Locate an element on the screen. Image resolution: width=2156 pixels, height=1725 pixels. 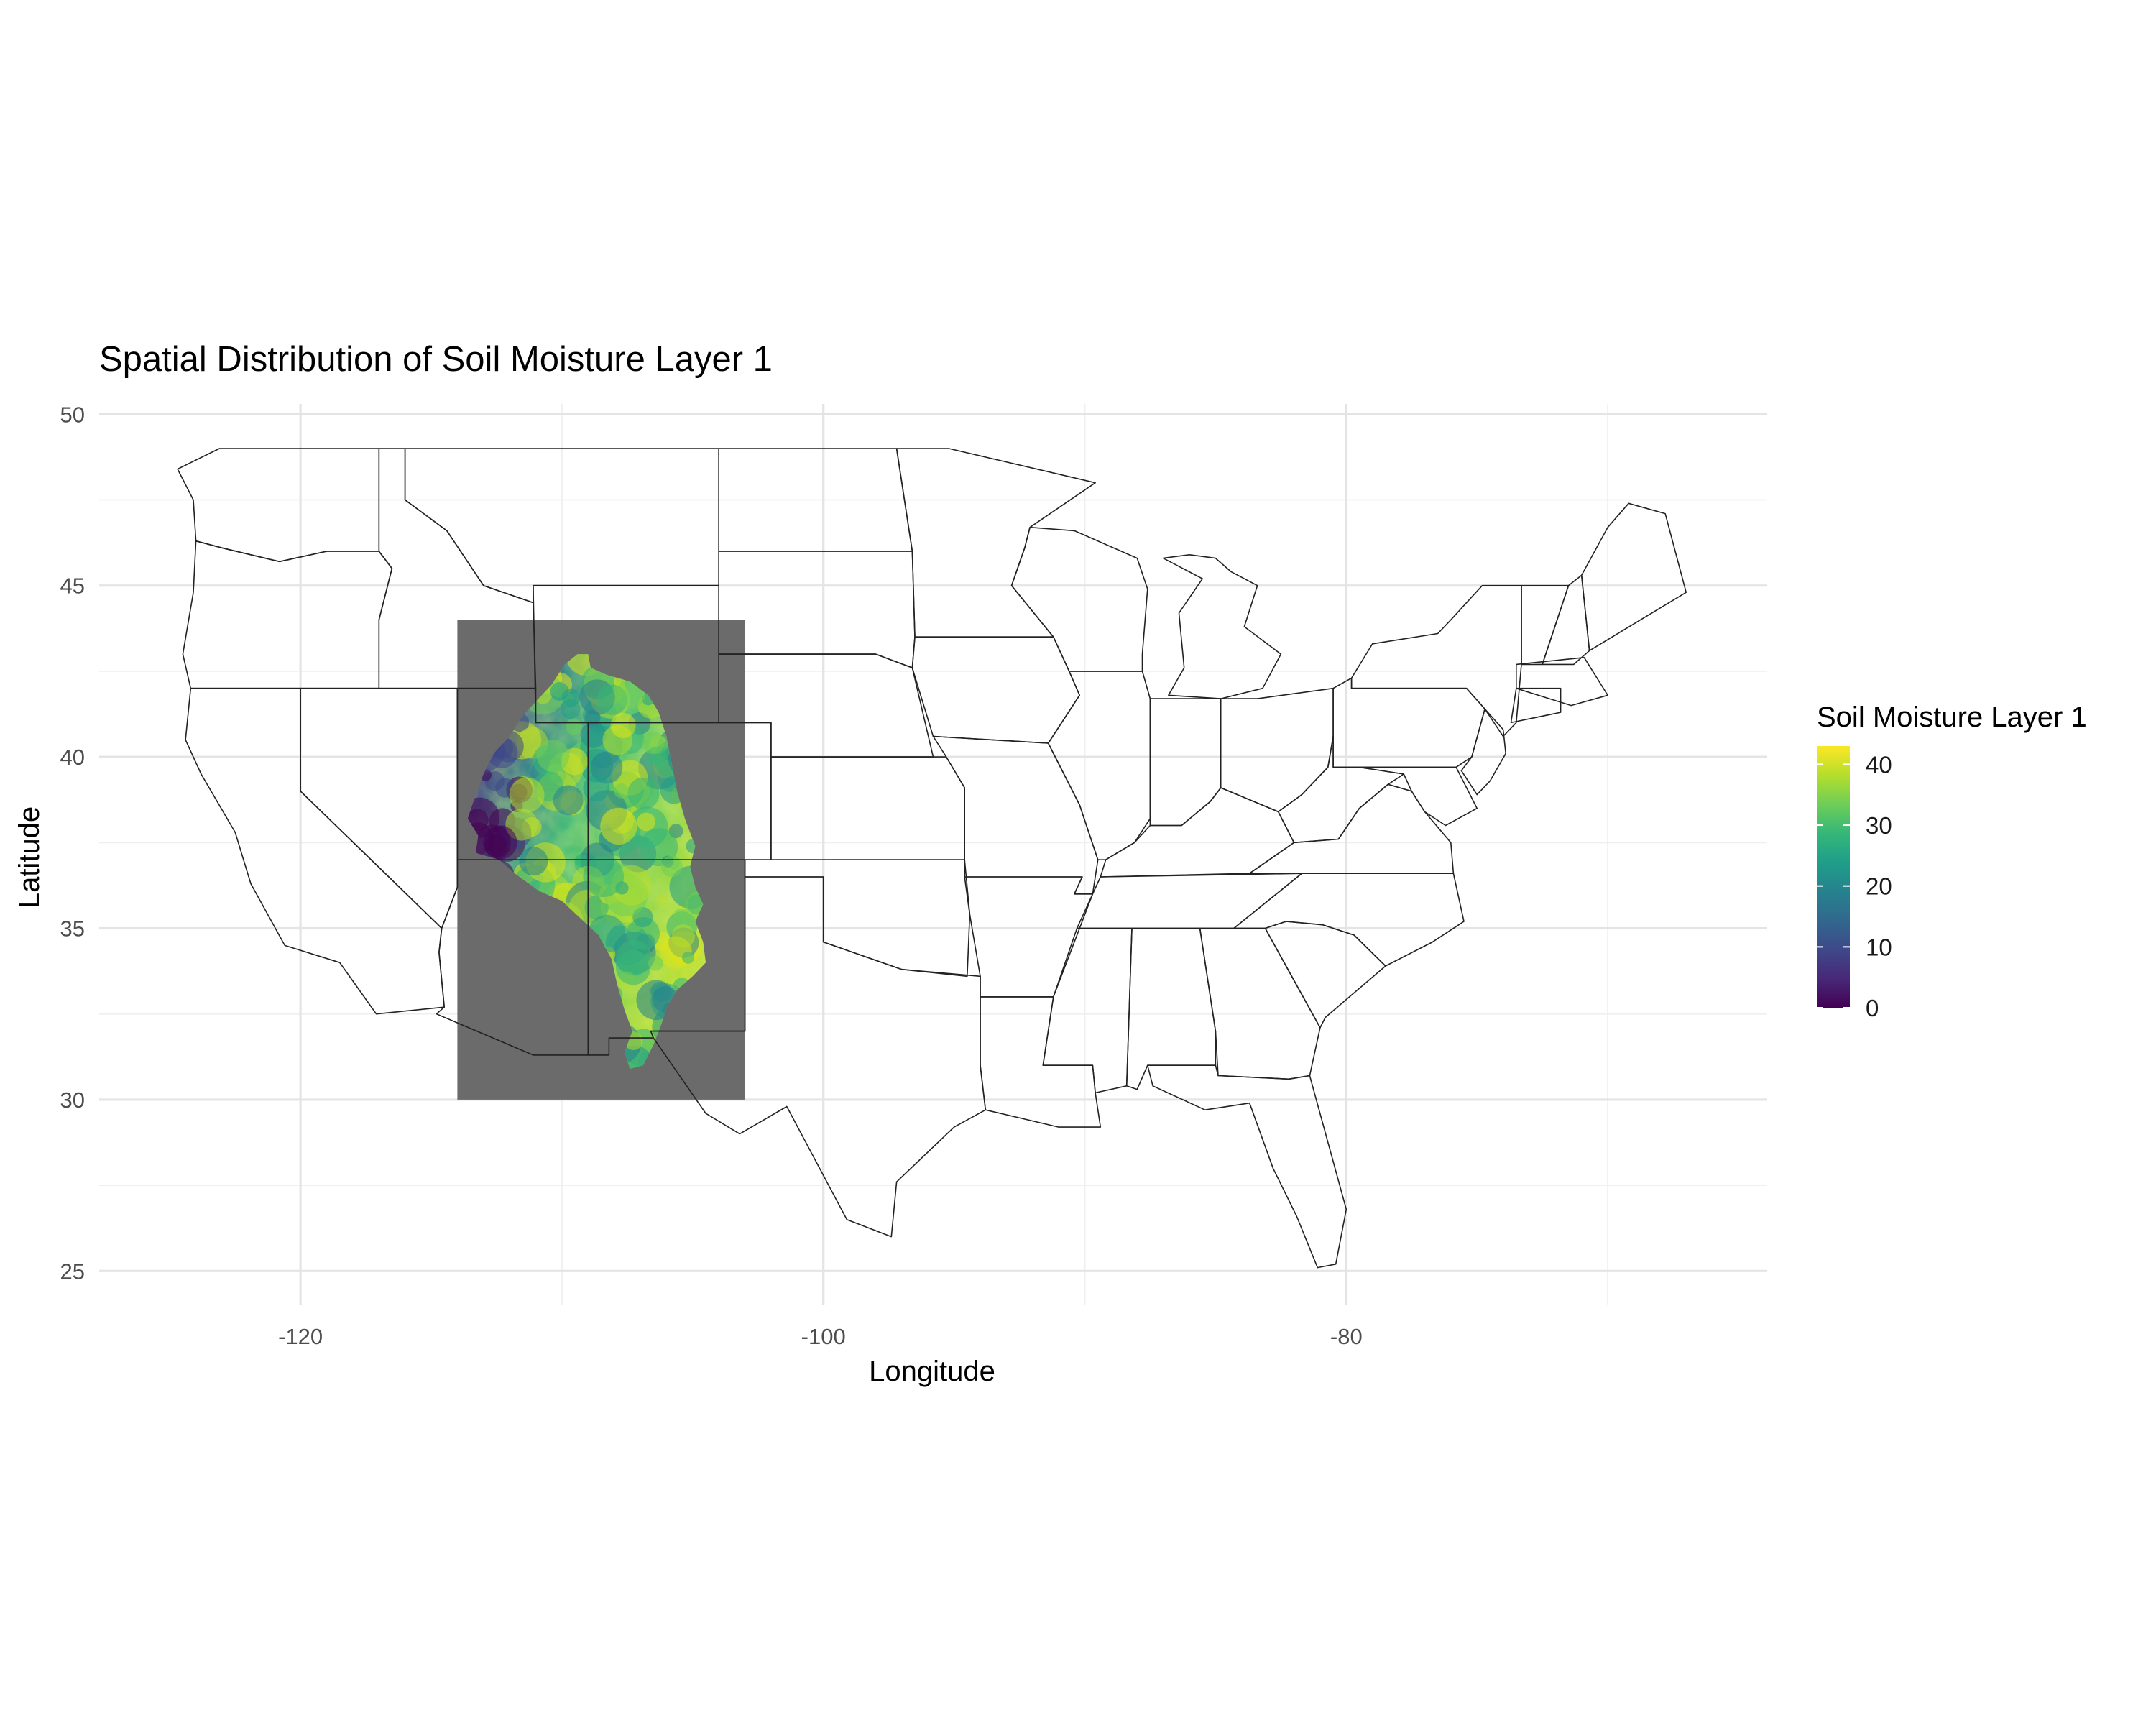
state-in is located at coordinates (1186, 762).